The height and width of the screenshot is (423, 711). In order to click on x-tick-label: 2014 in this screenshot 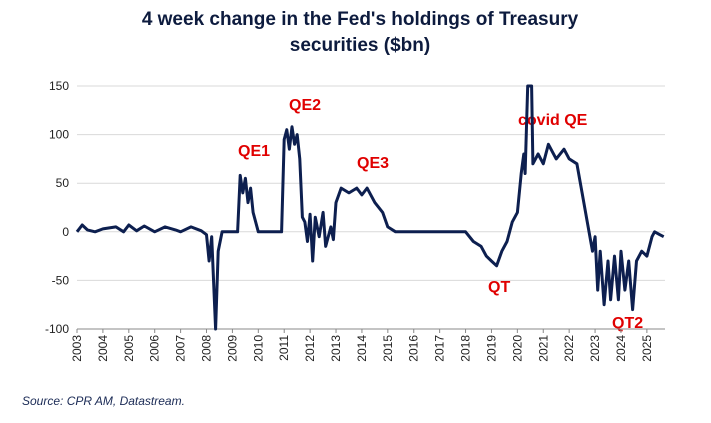, I will do `click(362, 348)`.